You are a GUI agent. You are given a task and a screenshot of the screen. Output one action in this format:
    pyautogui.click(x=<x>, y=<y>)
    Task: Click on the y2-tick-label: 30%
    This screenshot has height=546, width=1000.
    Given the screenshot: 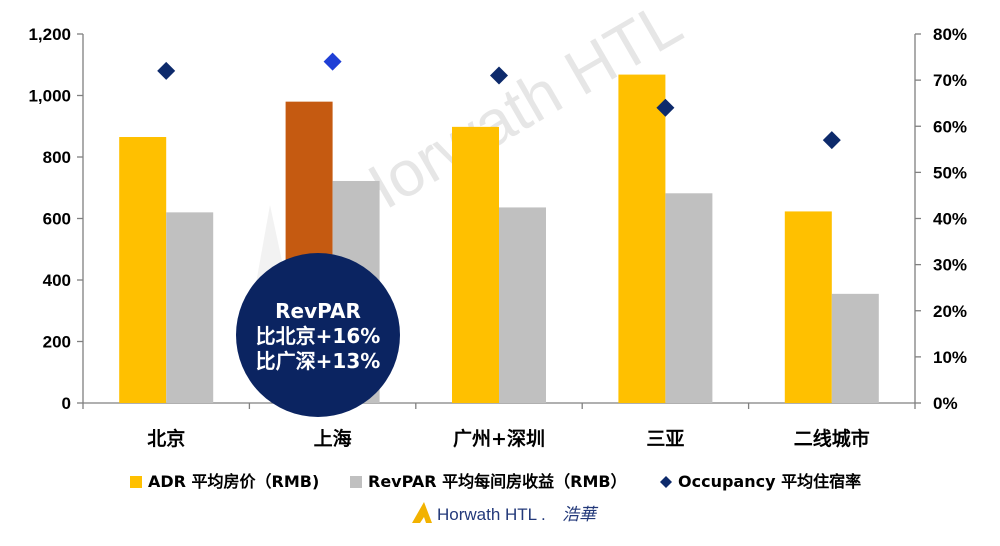 What is the action you would take?
    pyautogui.click(x=950, y=265)
    